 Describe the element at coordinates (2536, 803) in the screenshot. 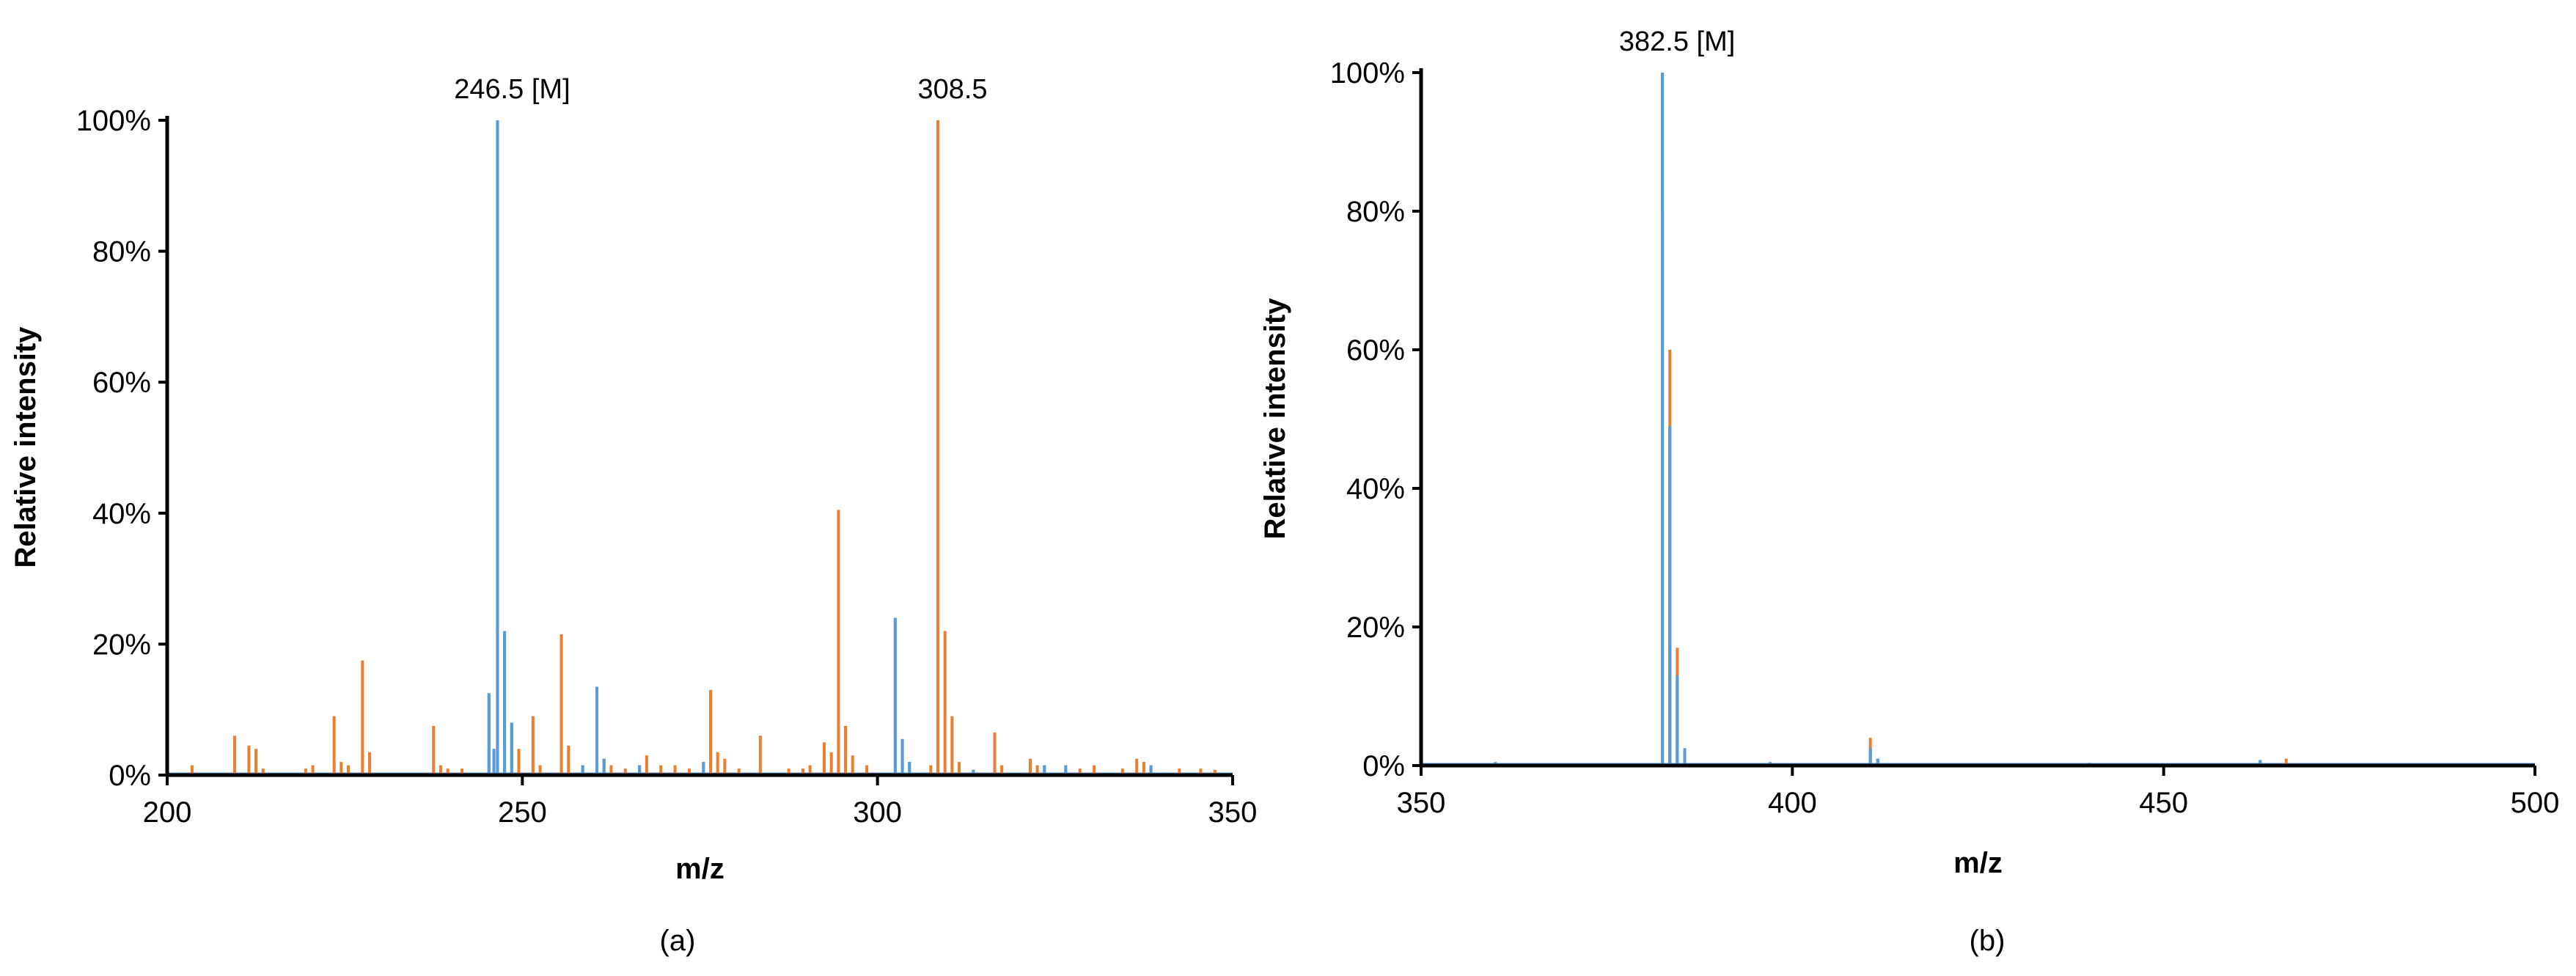

I see `x-tick-label: 500` at that location.